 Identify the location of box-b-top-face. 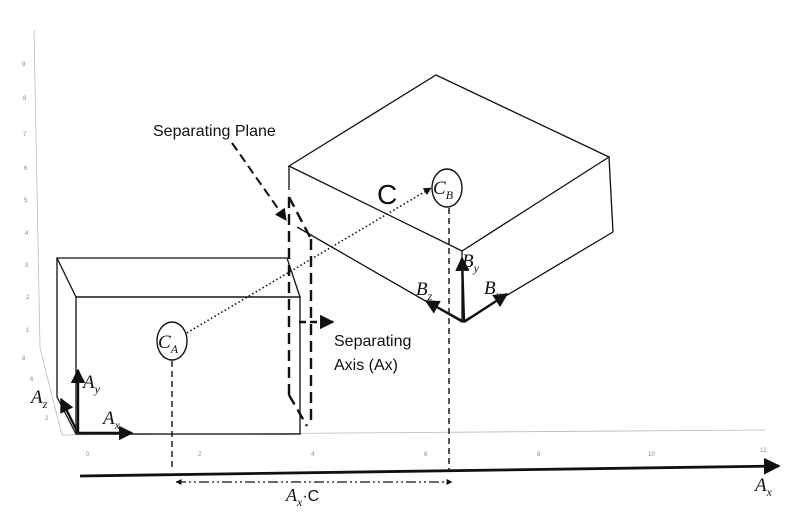
(449, 163).